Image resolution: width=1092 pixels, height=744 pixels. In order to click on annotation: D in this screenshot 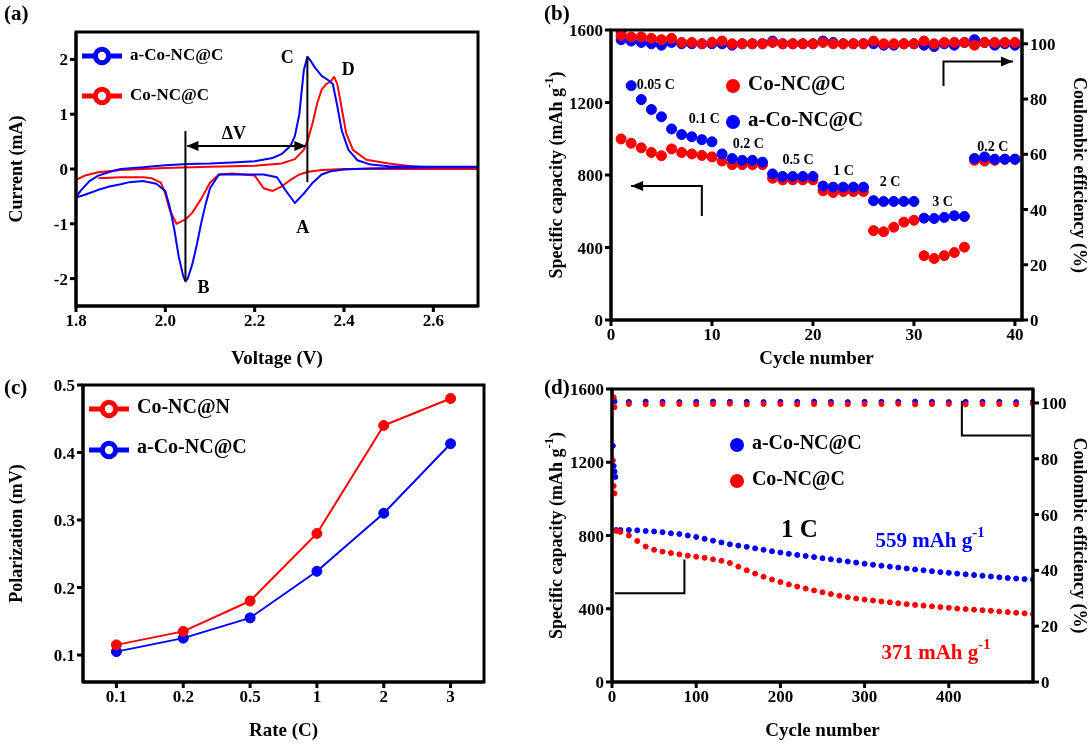, I will do `click(348, 68)`.